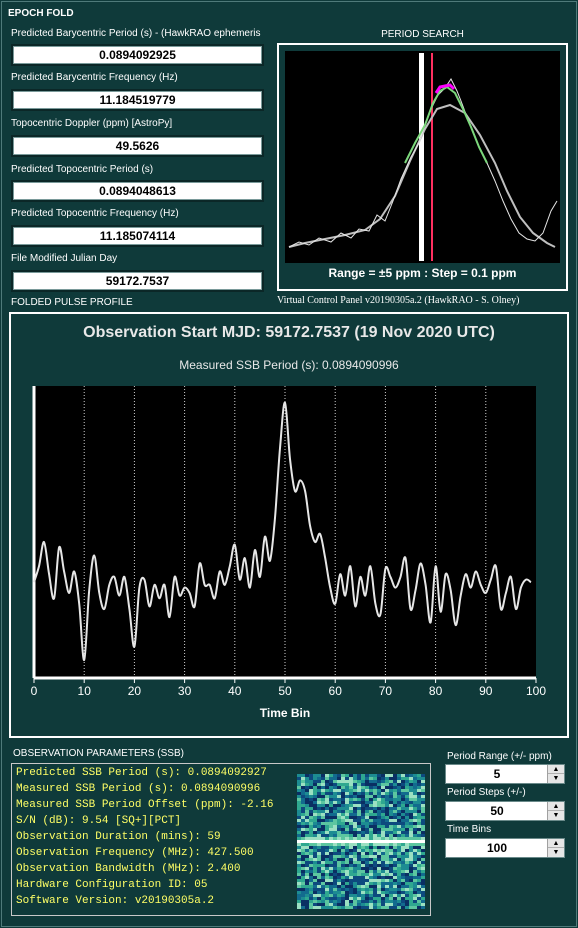 The height and width of the screenshot is (928, 578). I want to click on time-bins-value: 100, so click(497, 848).